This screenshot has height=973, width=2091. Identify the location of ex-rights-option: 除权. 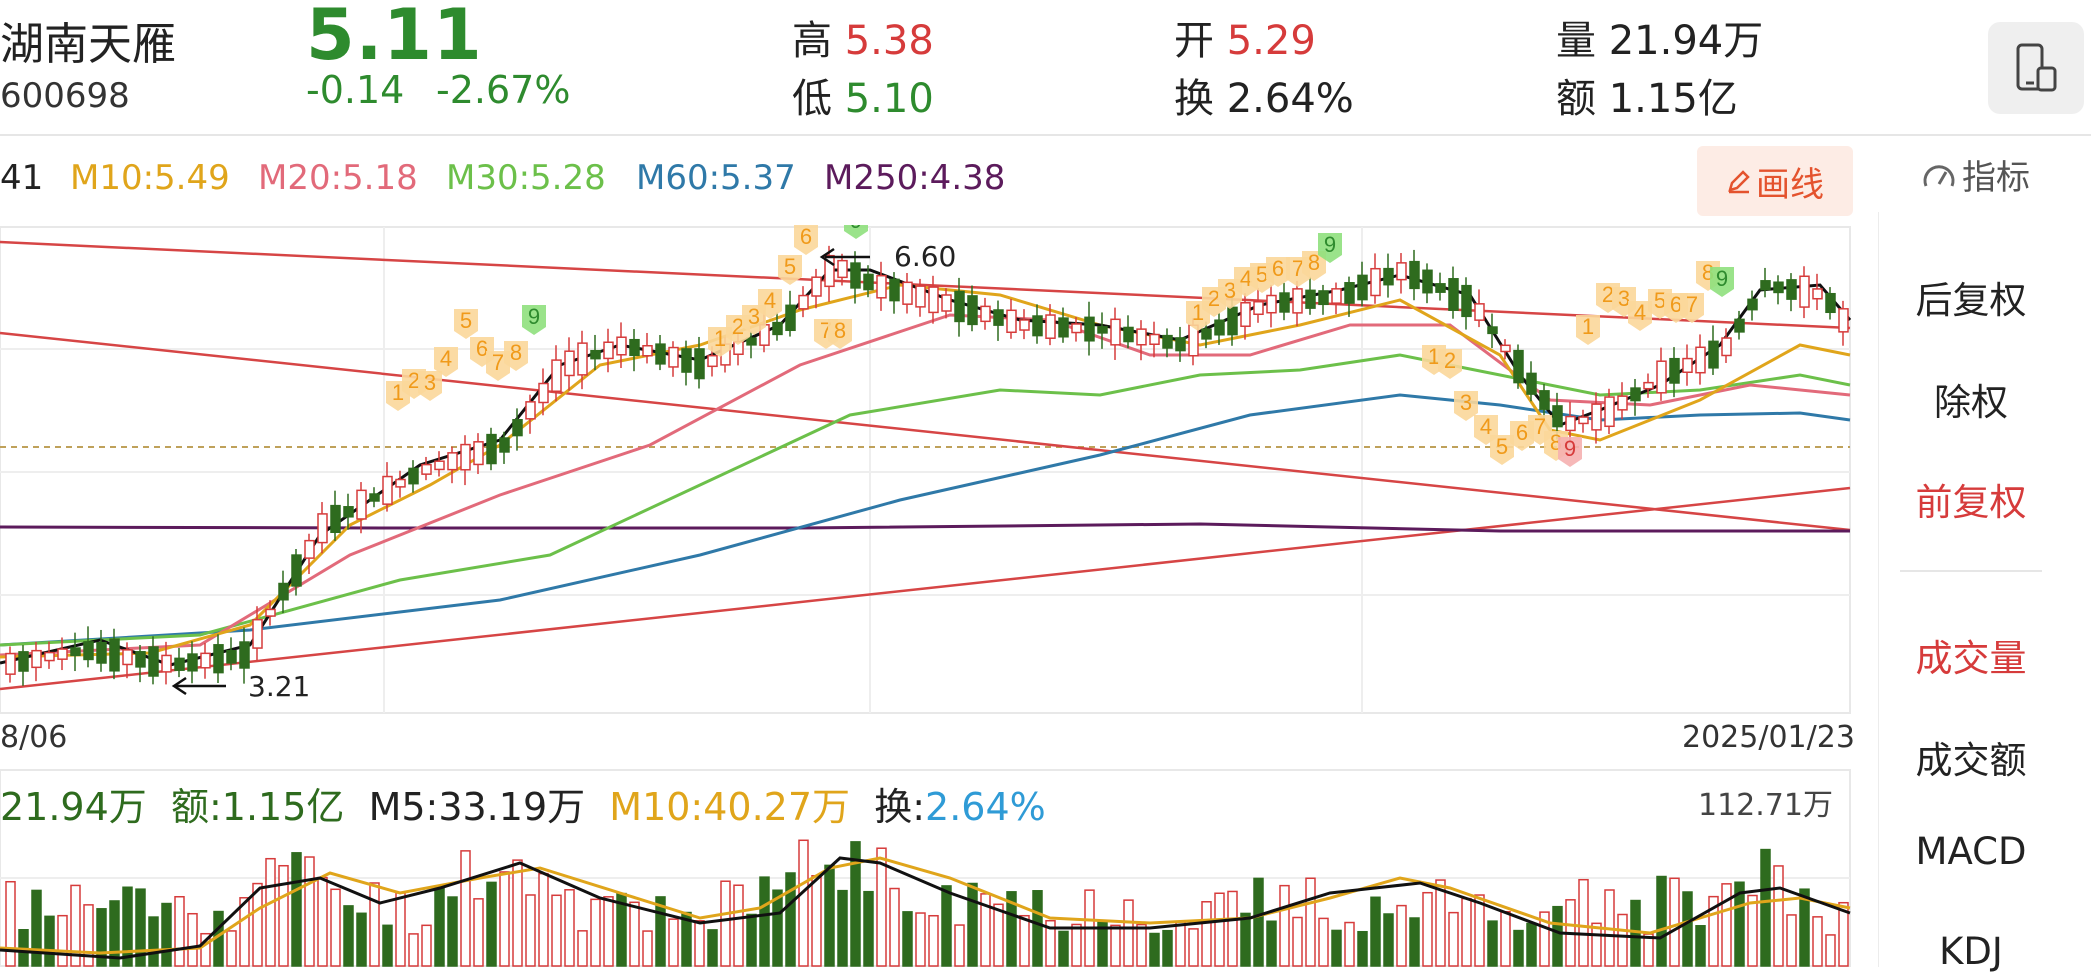
(1971, 402).